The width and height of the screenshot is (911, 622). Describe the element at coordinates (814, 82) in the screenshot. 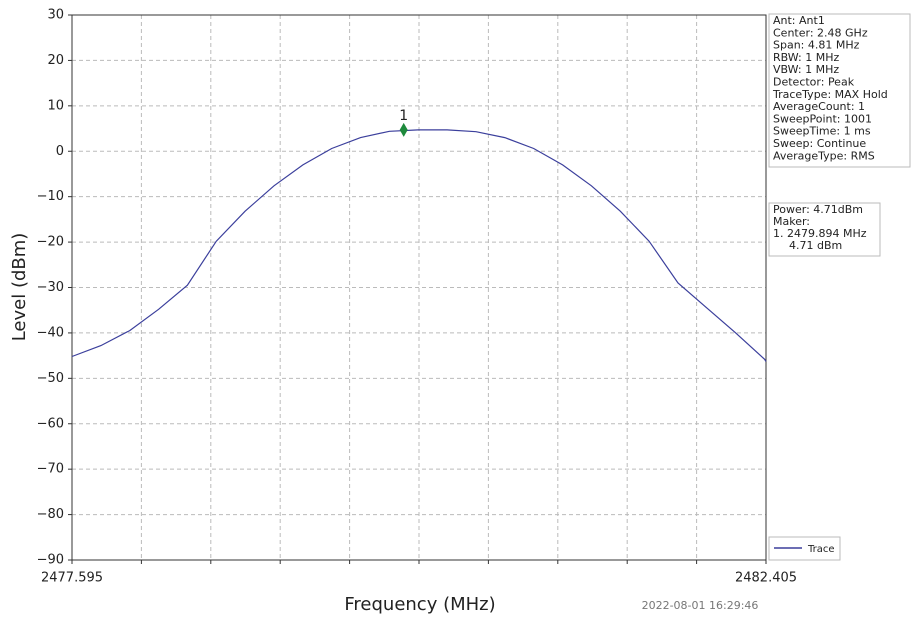

I see `info-line: Detector: Peak` at that location.